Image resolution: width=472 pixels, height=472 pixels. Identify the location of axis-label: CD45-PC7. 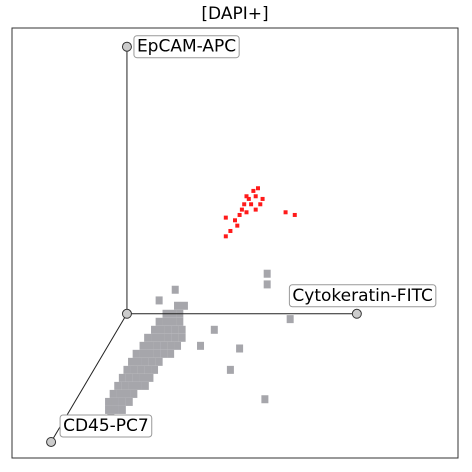
(106, 426).